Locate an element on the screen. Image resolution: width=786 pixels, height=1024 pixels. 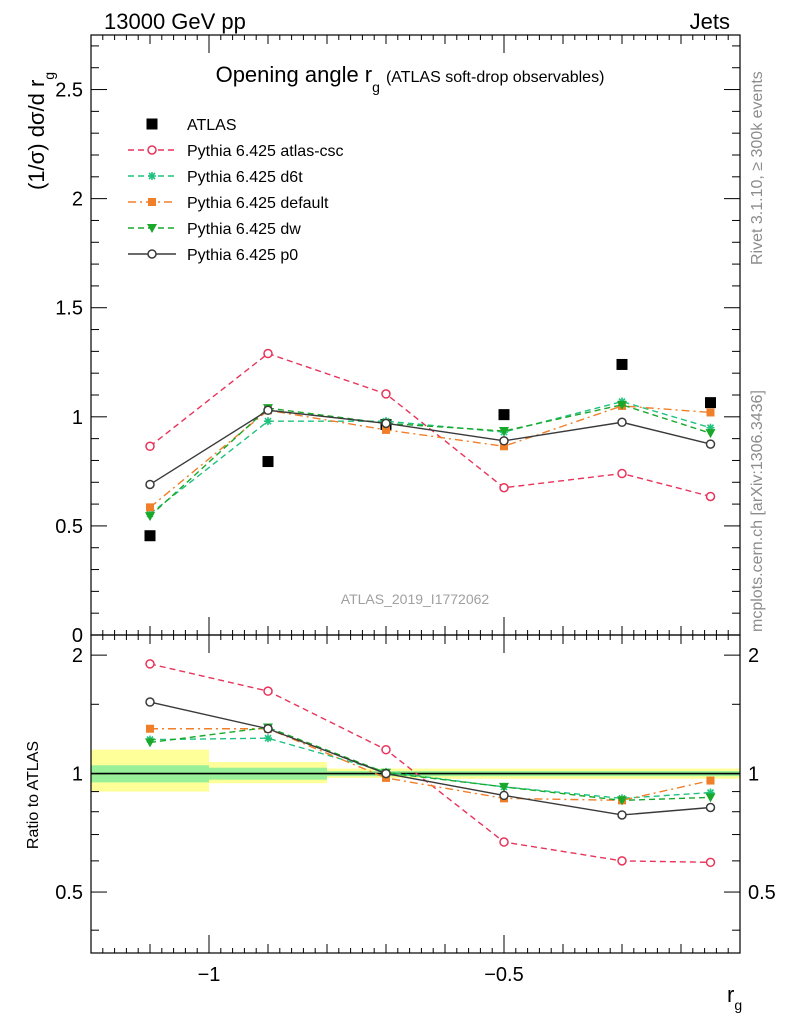
legend-entry-d6t: Pythia 6.425 d6t is located at coordinates (215, 177).